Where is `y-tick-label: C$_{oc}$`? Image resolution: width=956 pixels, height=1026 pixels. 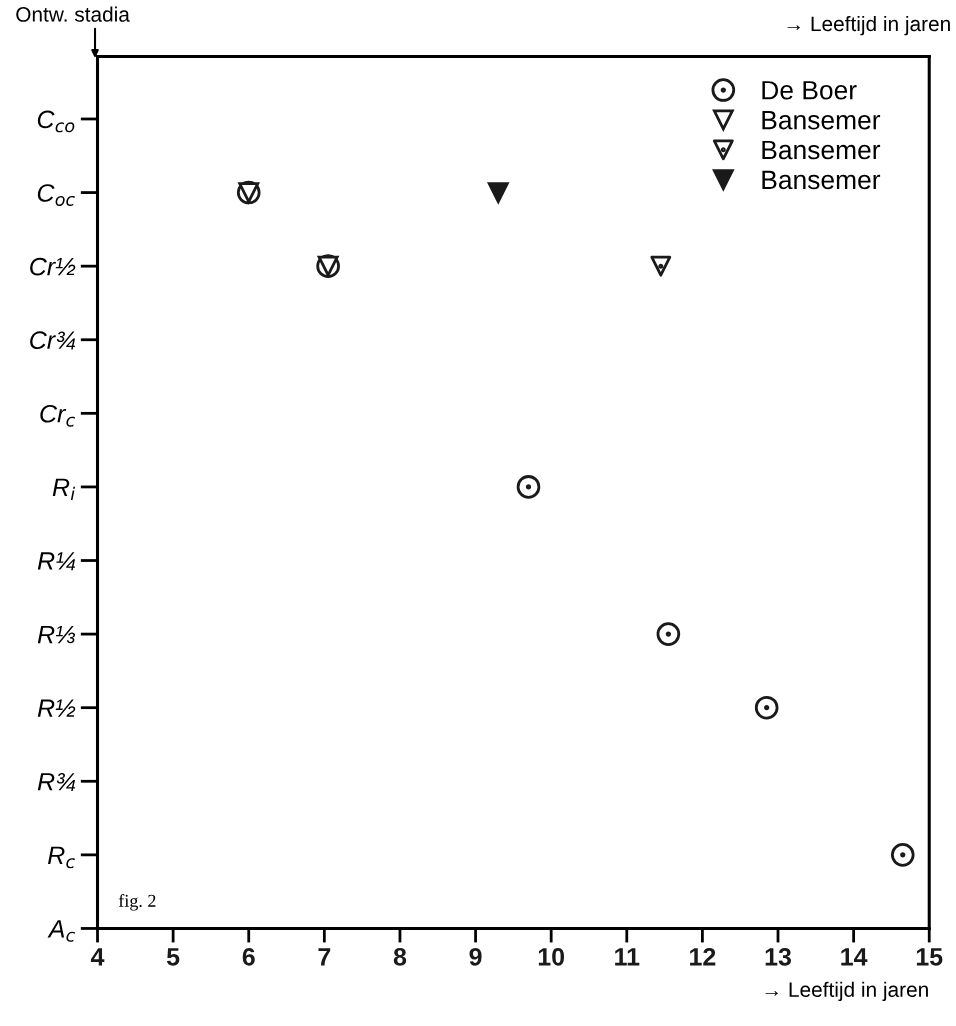 y-tick-label: C$_{oc}$ is located at coordinates (56, 195).